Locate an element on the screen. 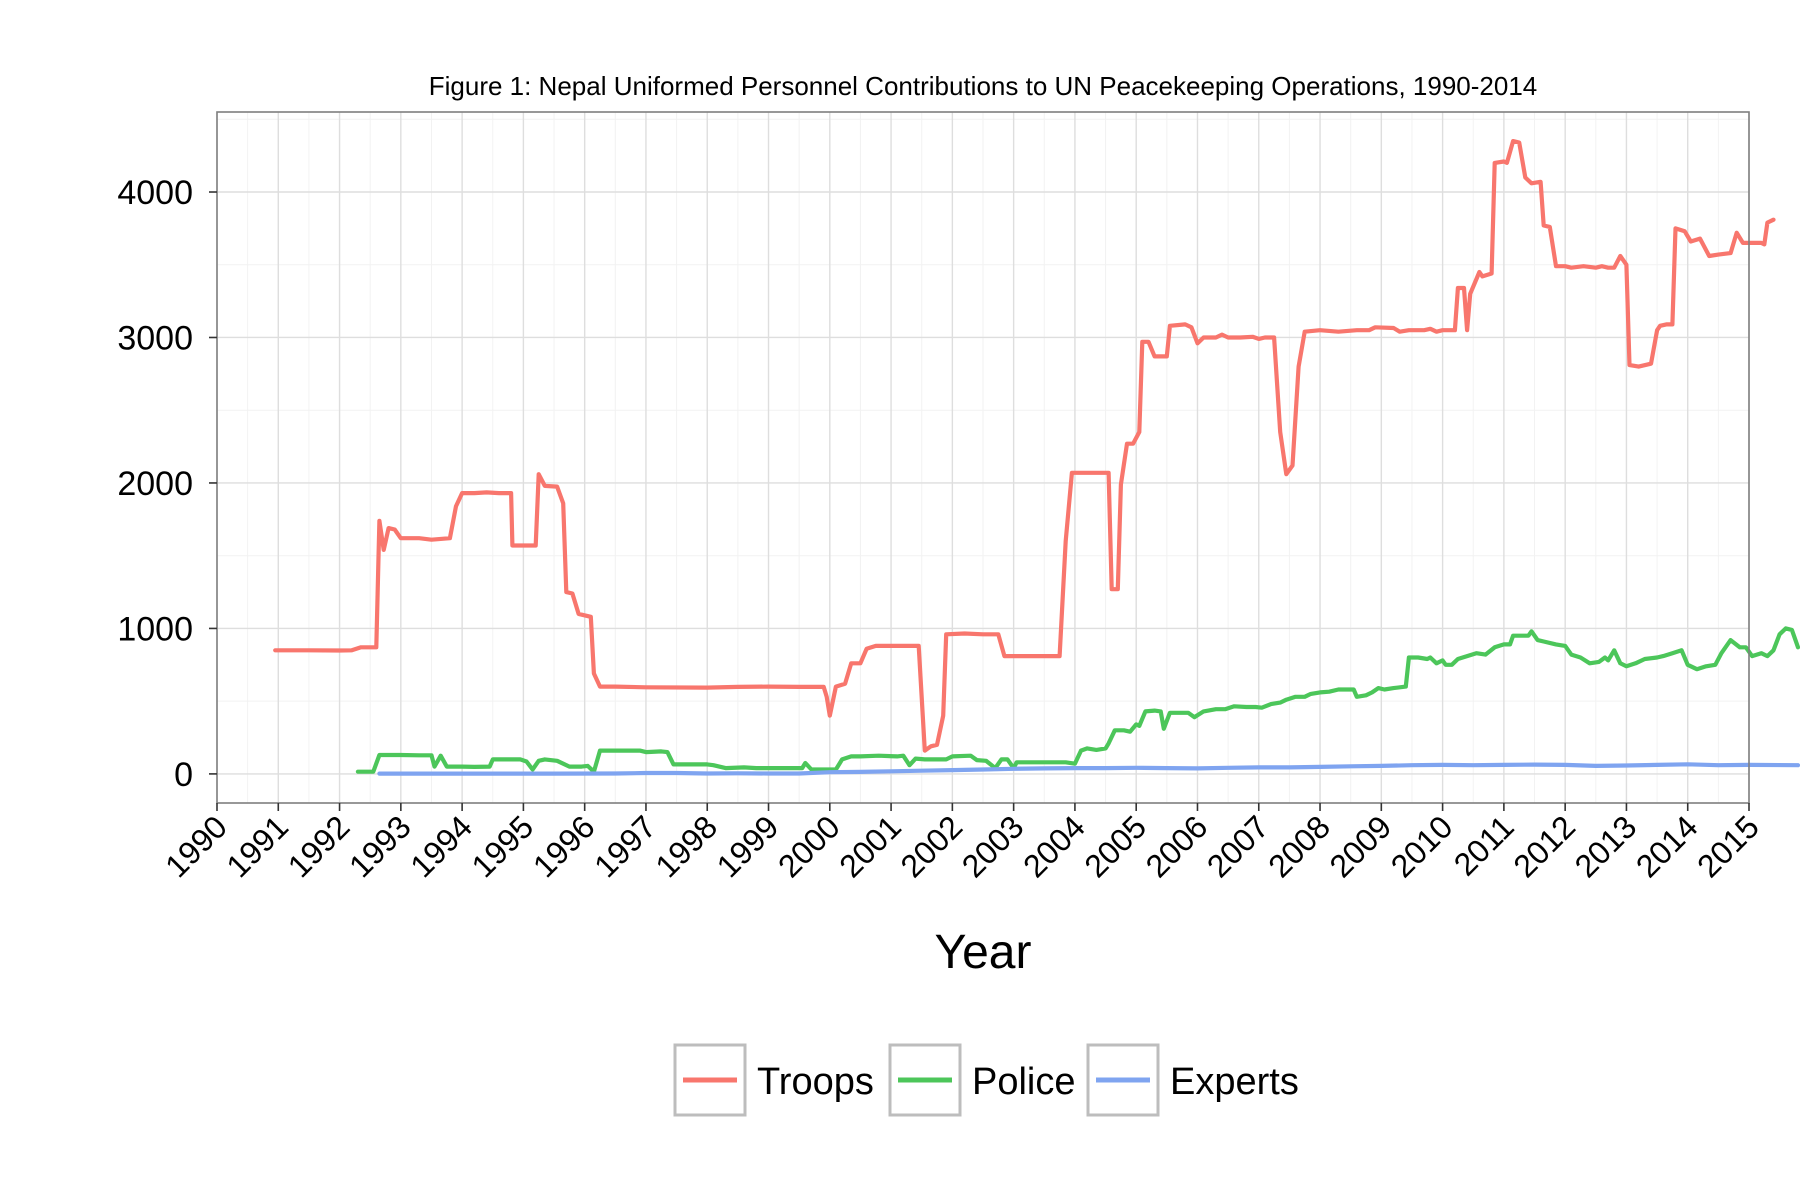  x-tick-label: 1994 is located at coordinates (441, 846).